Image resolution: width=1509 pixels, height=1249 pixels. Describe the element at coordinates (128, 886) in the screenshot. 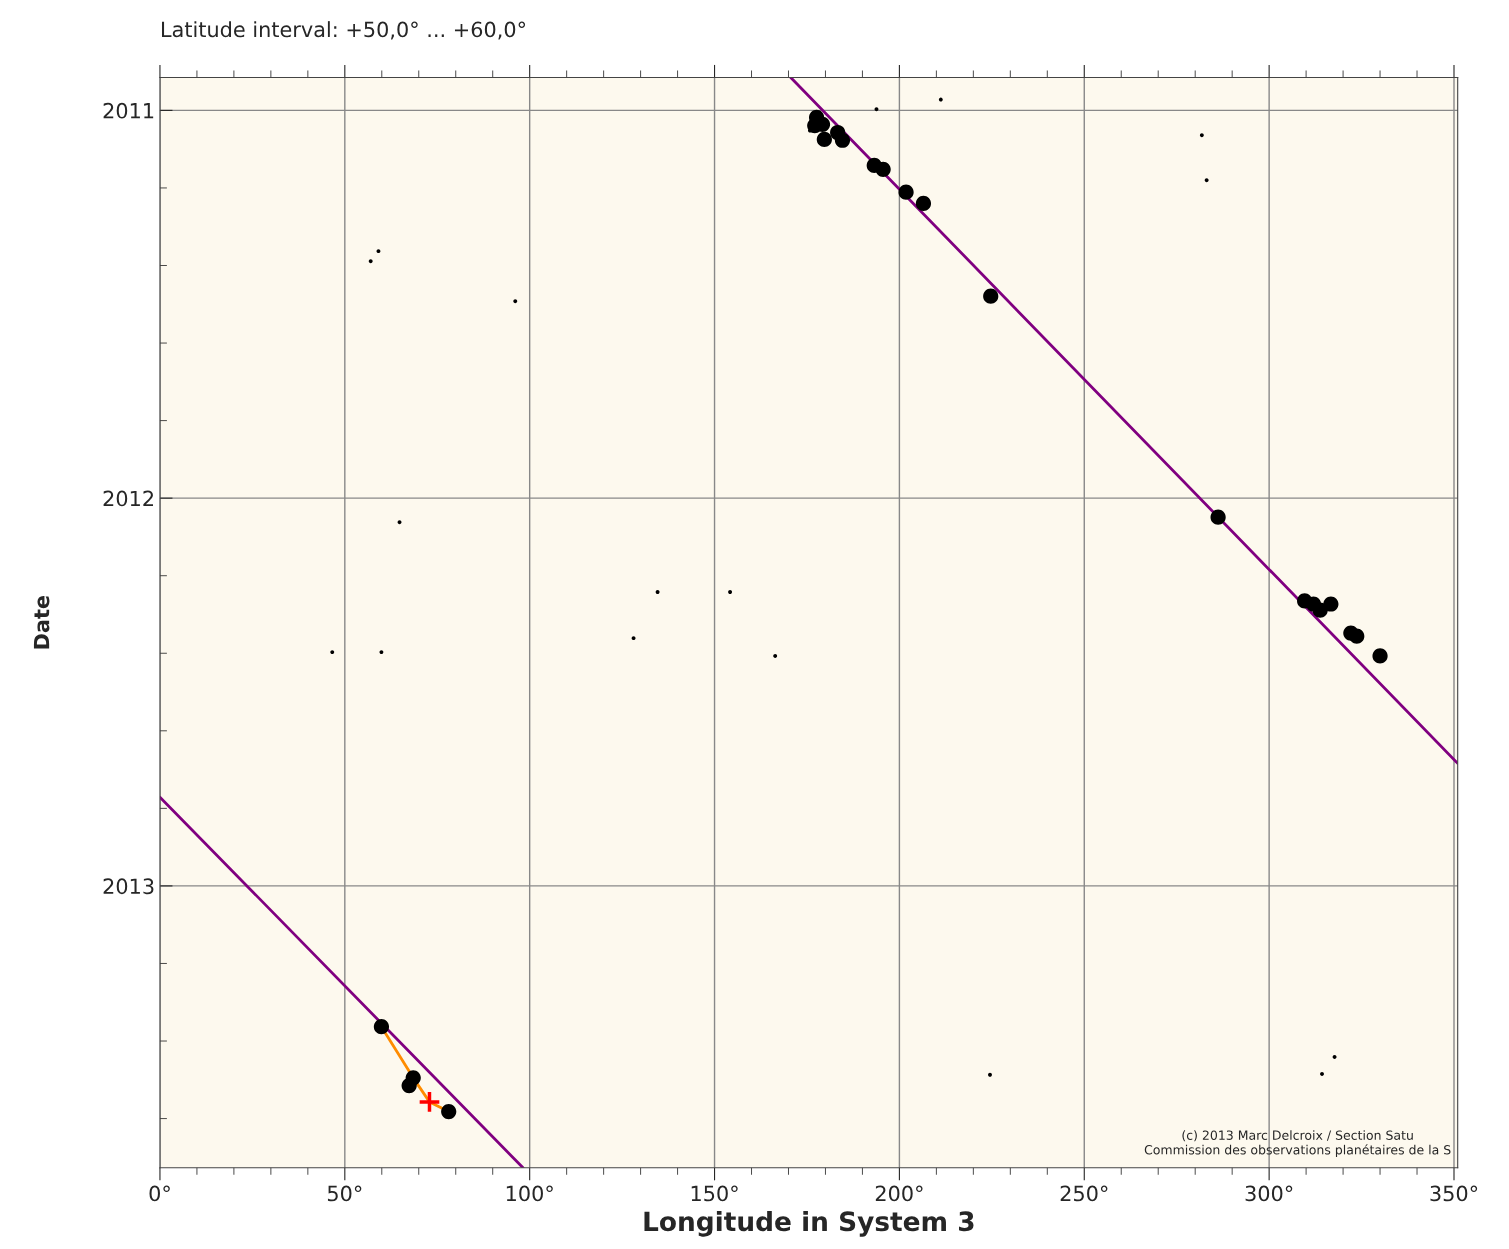

I see `y-tick-label: 2013` at that location.